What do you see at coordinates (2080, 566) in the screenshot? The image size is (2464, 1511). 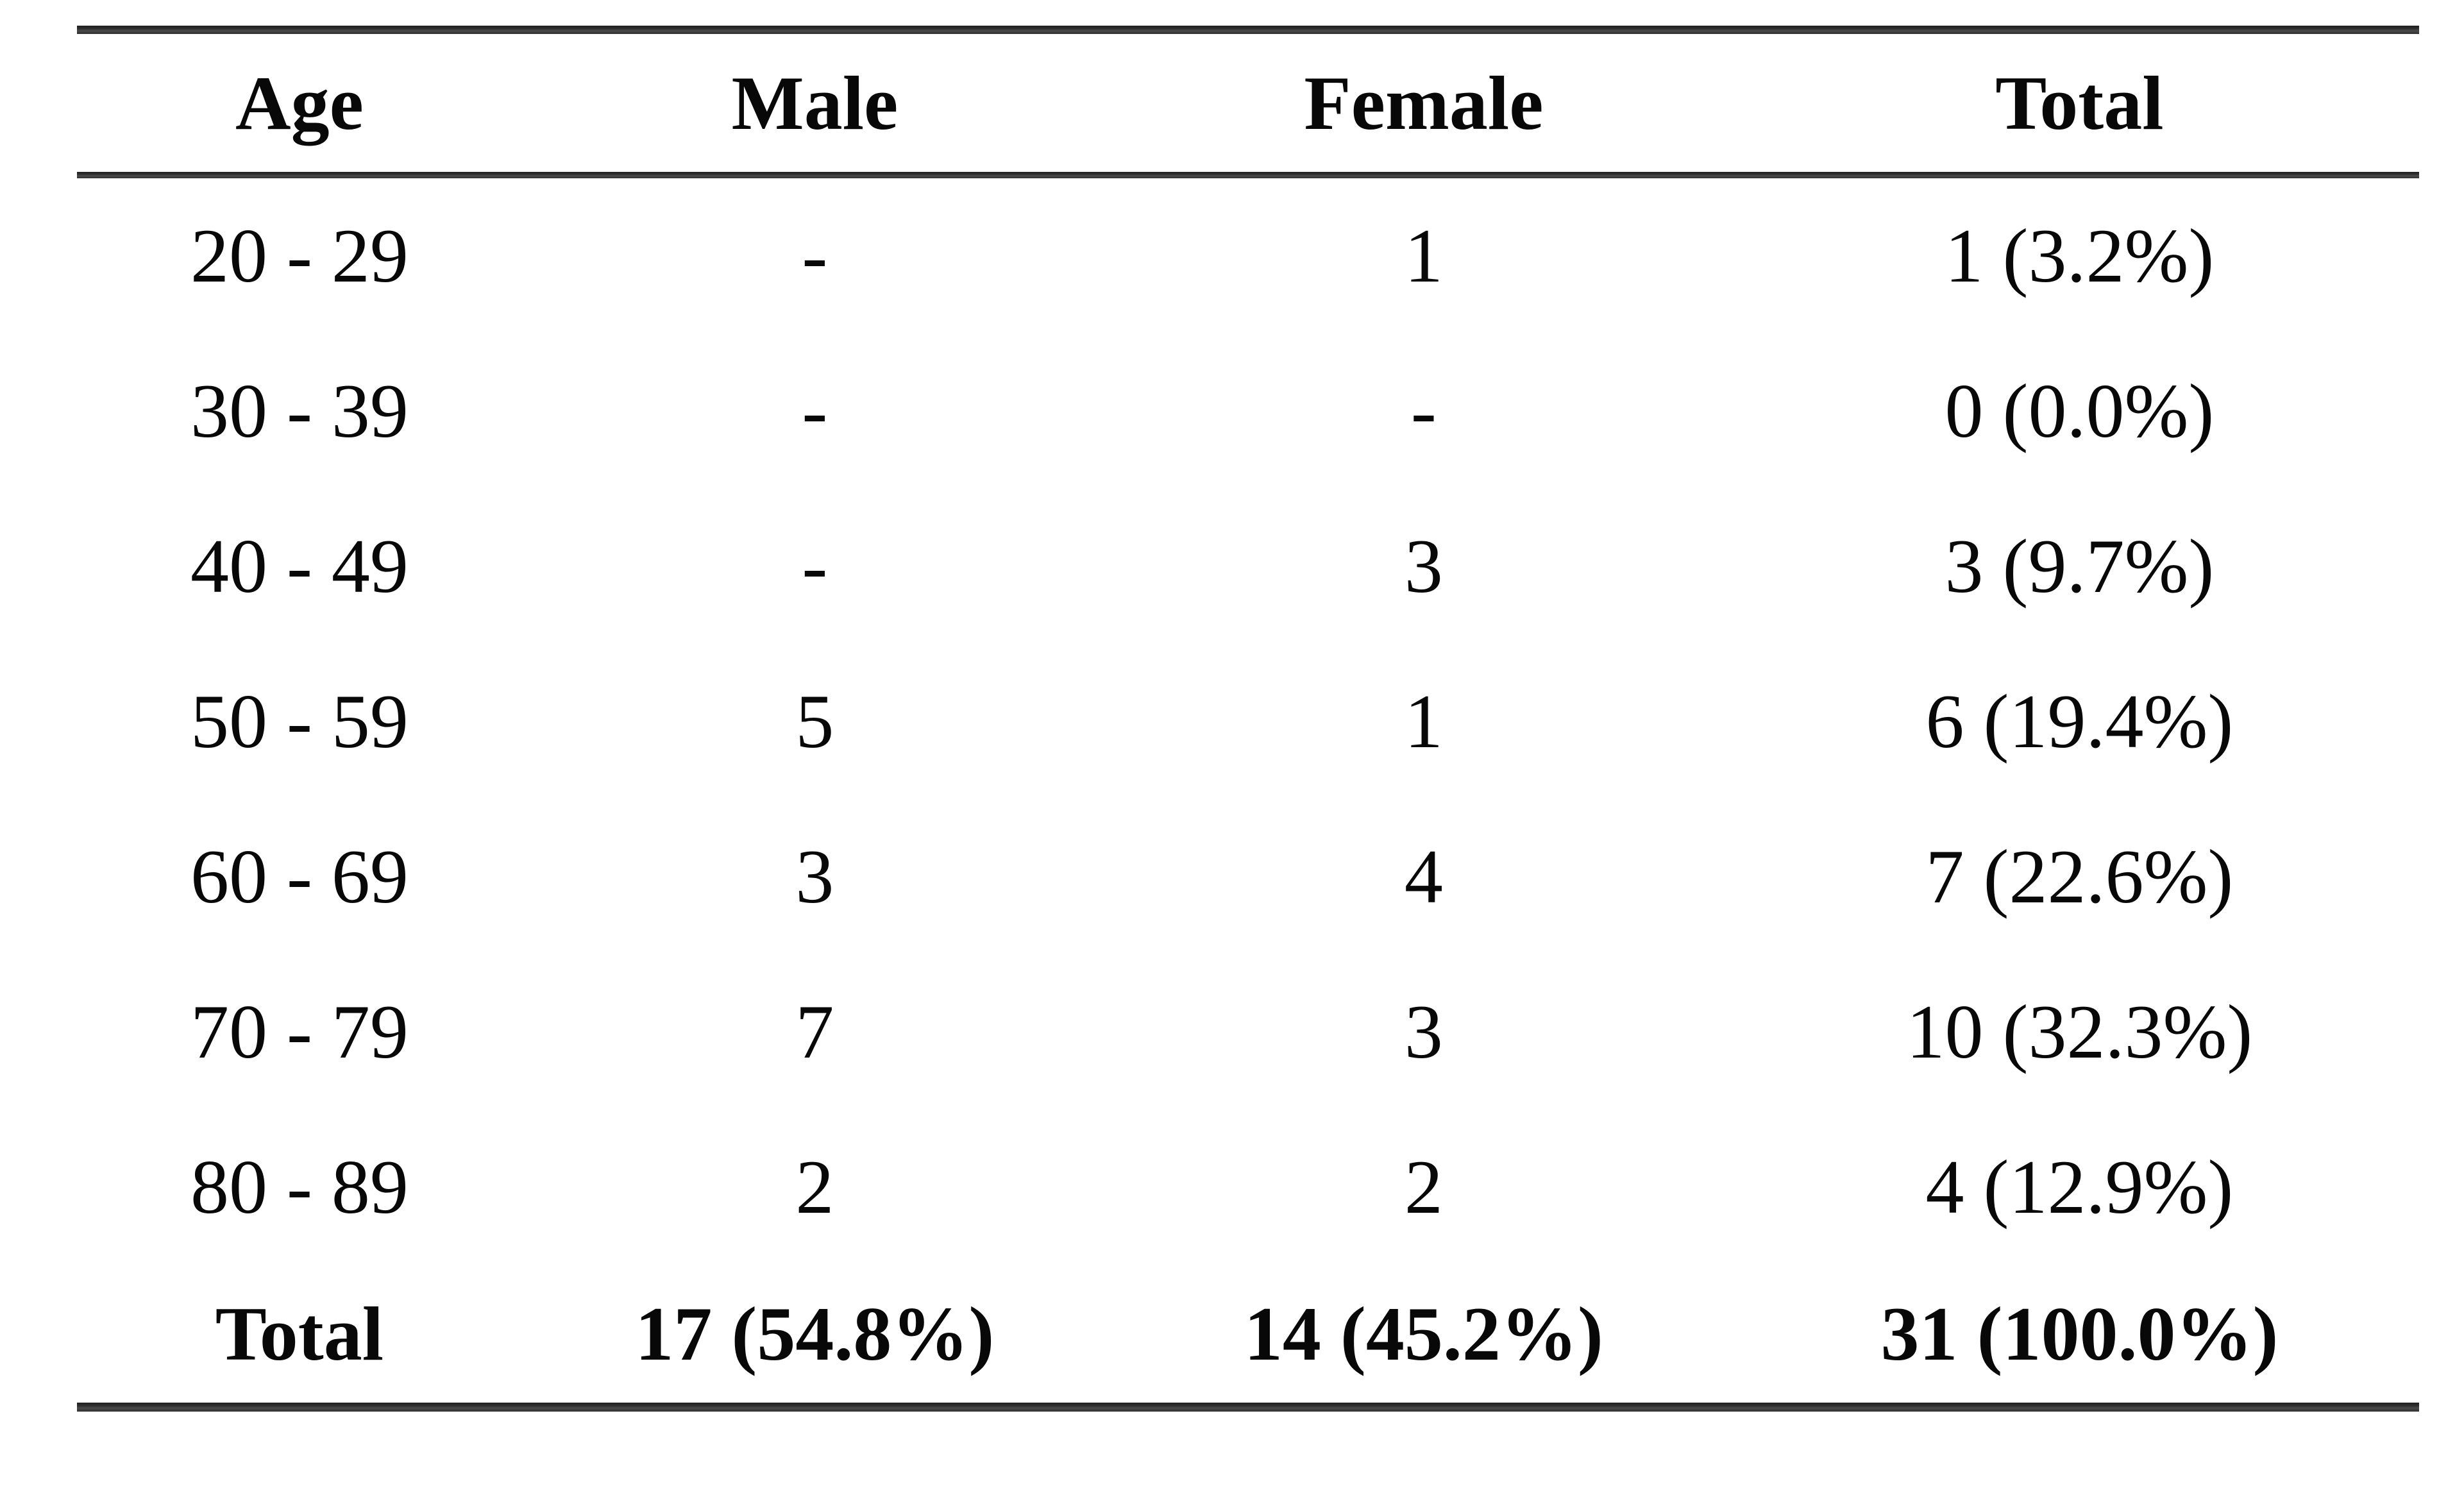 I see `cell-total: 3 (9.7%)` at bounding box center [2080, 566].